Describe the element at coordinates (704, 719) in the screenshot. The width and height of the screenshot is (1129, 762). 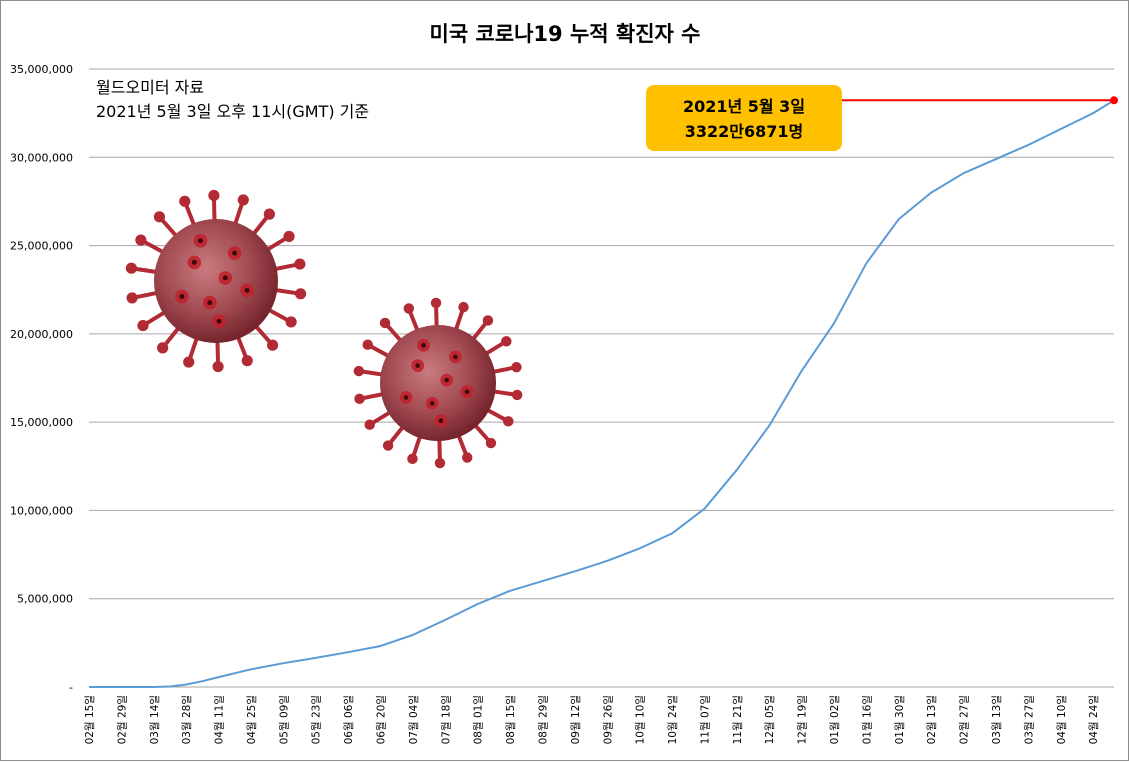
I see `x-tick-label: 11월 07일` at that location.